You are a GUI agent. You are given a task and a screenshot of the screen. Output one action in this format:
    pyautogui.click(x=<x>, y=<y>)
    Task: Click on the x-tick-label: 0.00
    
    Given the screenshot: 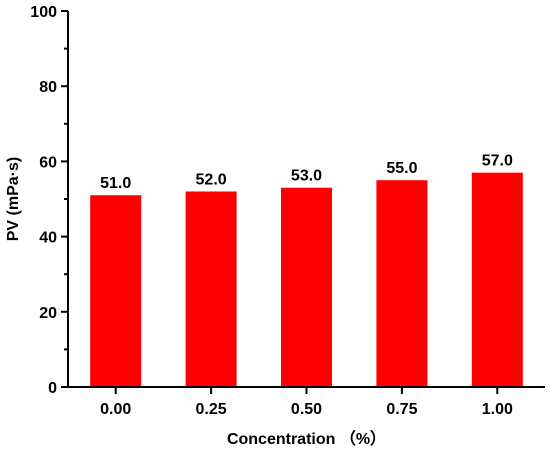 What is the action you would take?
    pyautogui.click(x=115, y=409)
    